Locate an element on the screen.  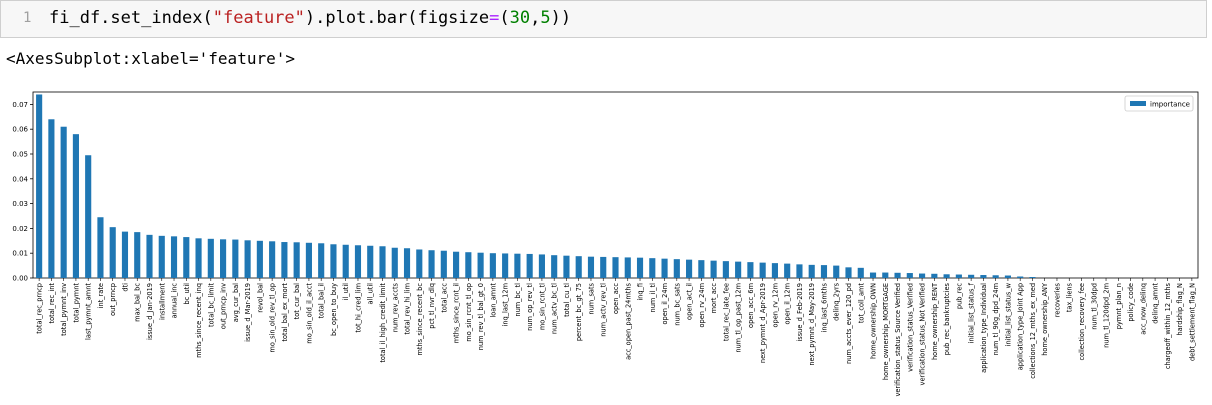
x-tick-label: total_acc is located at coordinates (444, 298).